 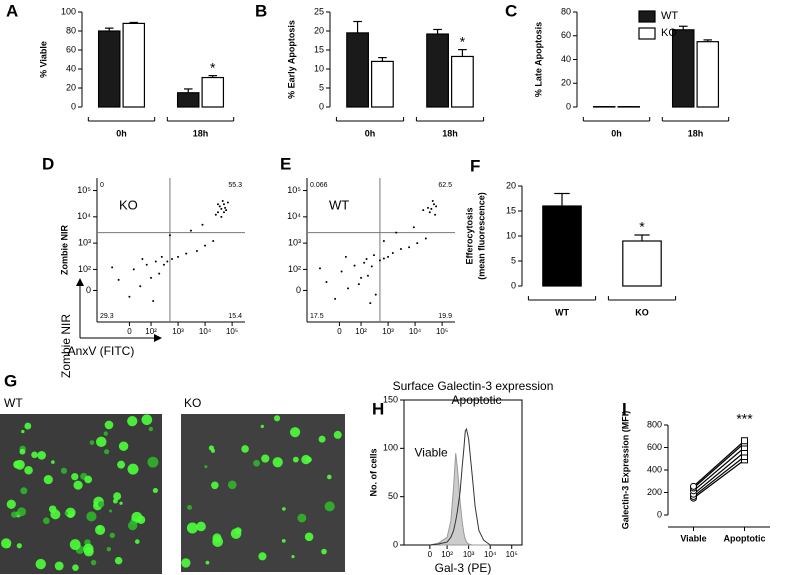 What do you see at coordinates (339, 204) in the screenshot?
I see `sample-label: WT` at bounding box center [339, 204].